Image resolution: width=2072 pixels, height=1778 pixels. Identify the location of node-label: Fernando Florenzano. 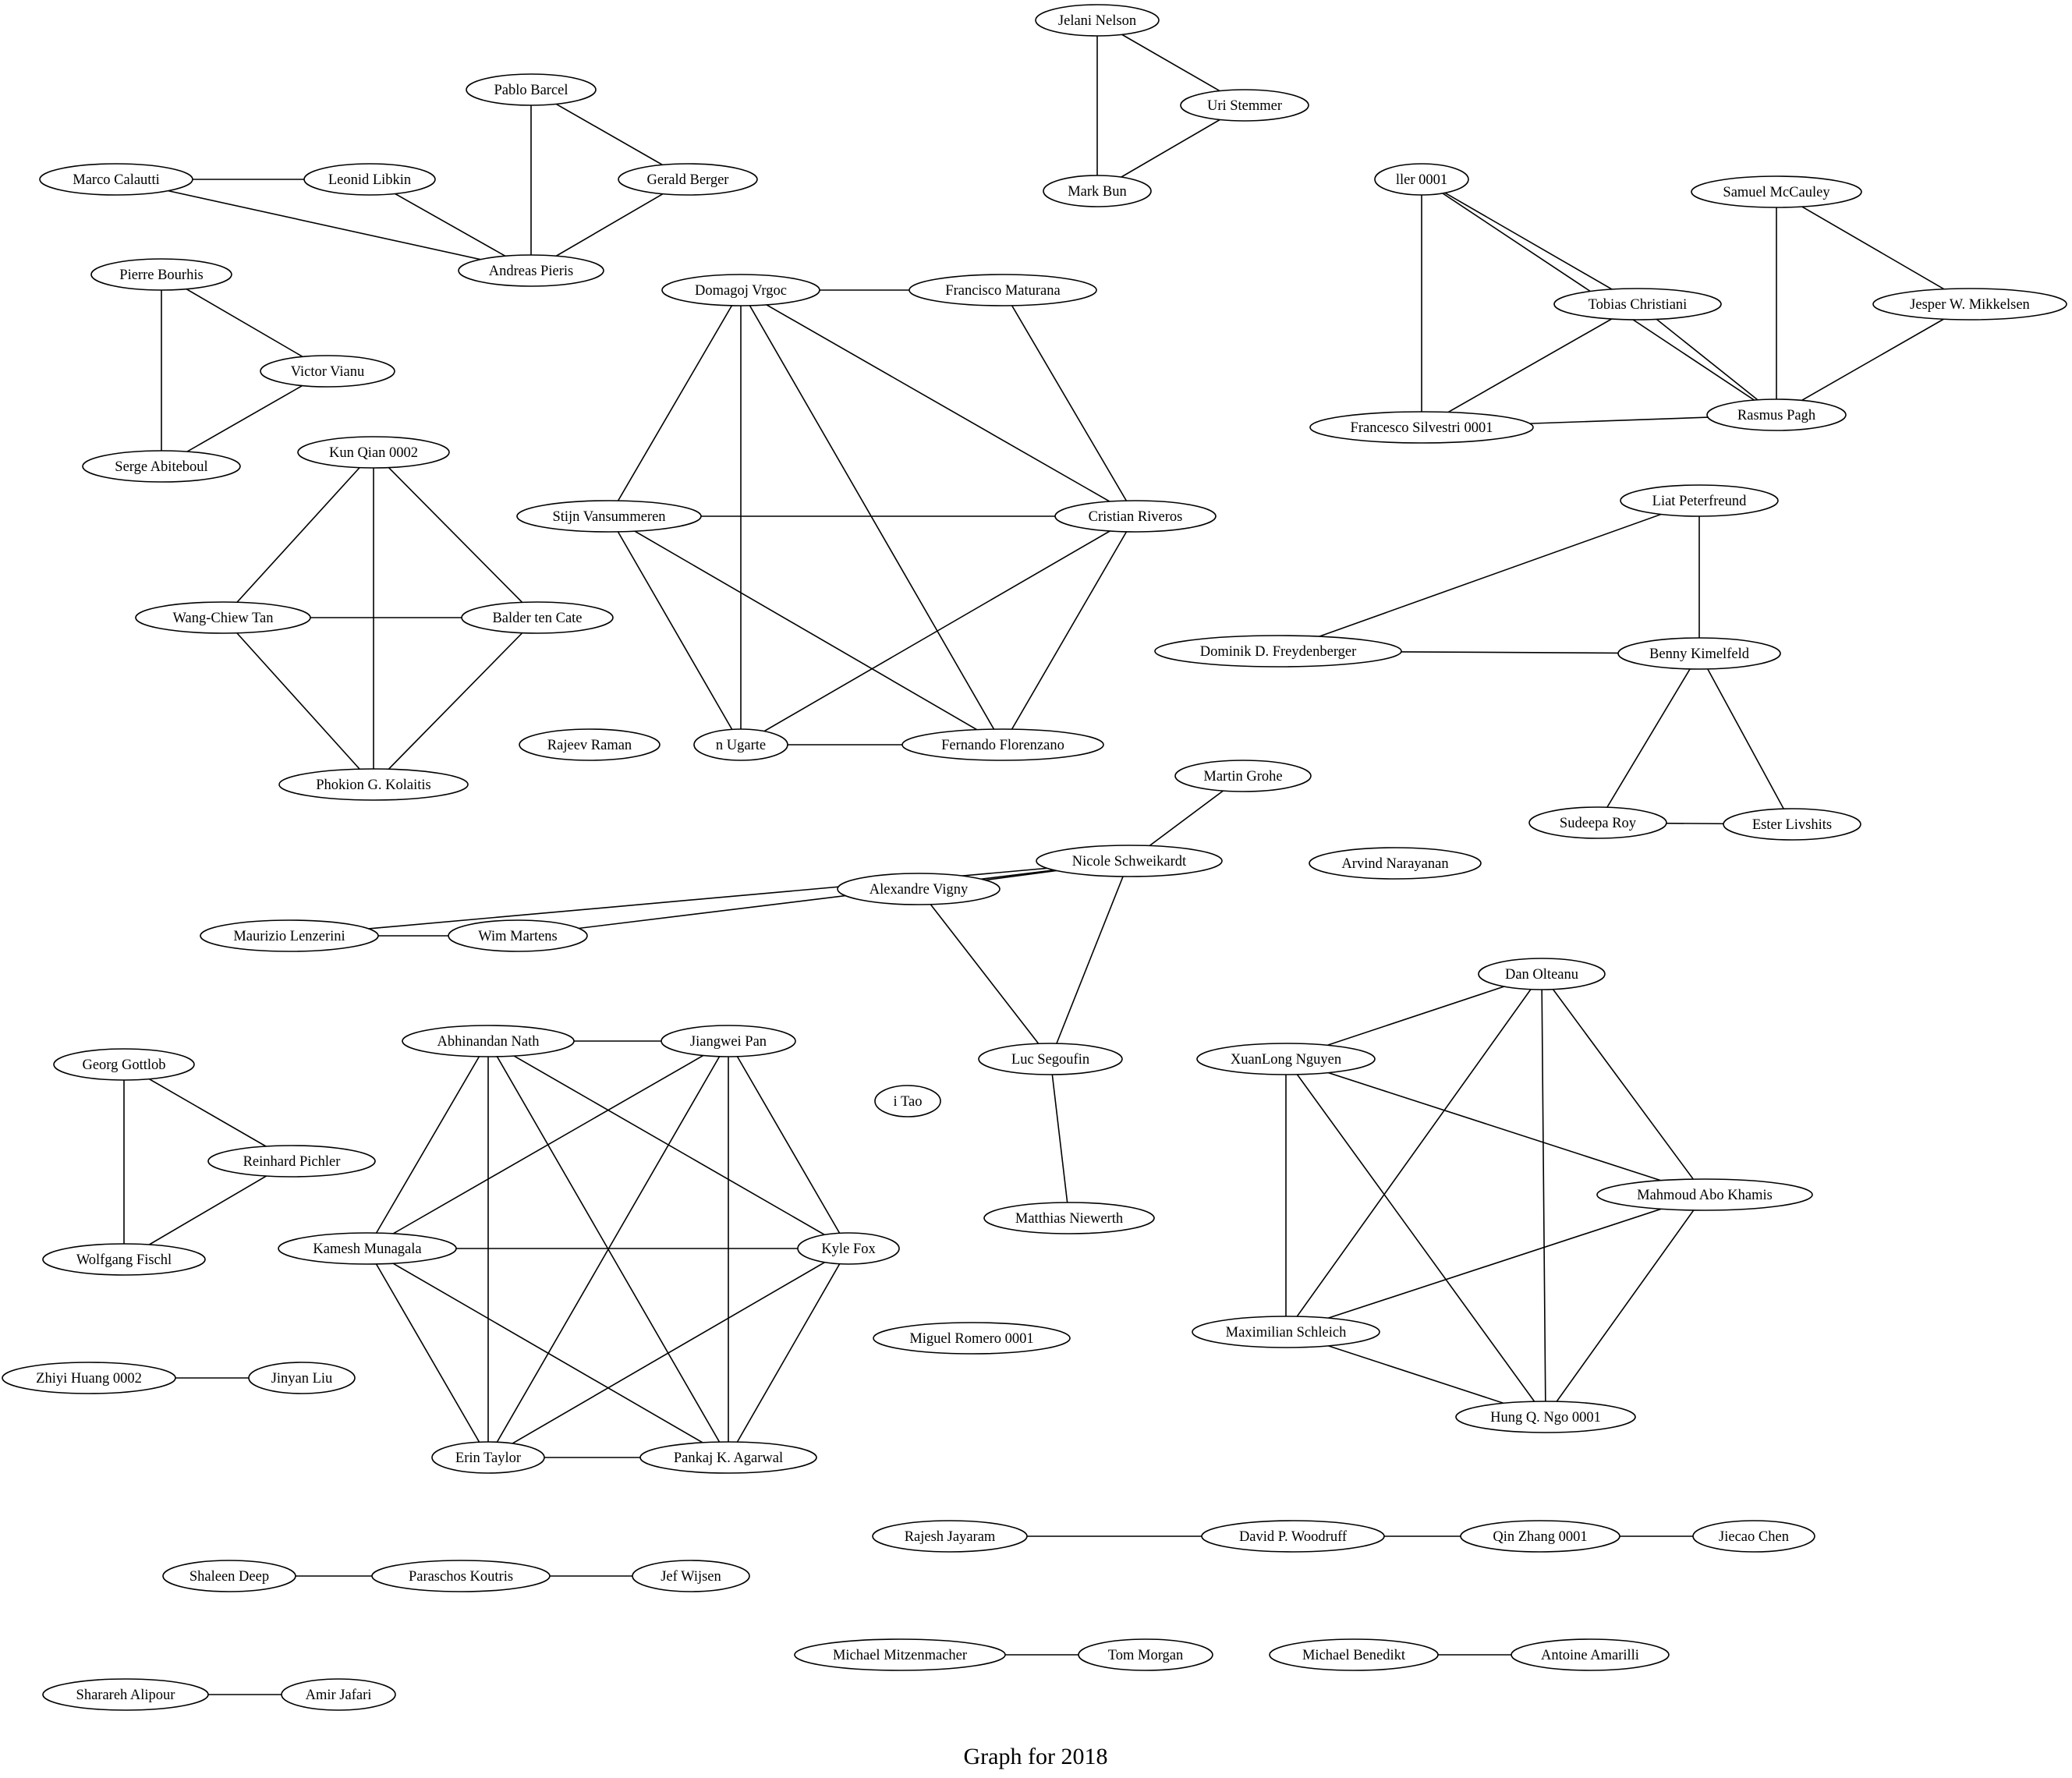
(1002, 745).